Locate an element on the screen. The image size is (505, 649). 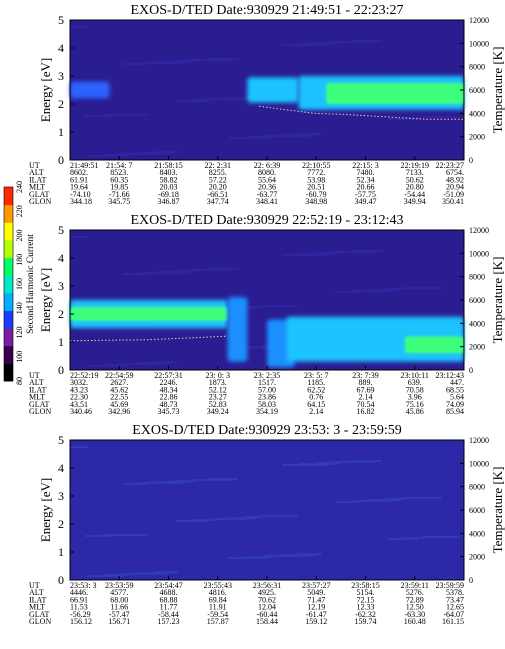
orbit-value: 22:54:59 is located at coordinates (119, 375).